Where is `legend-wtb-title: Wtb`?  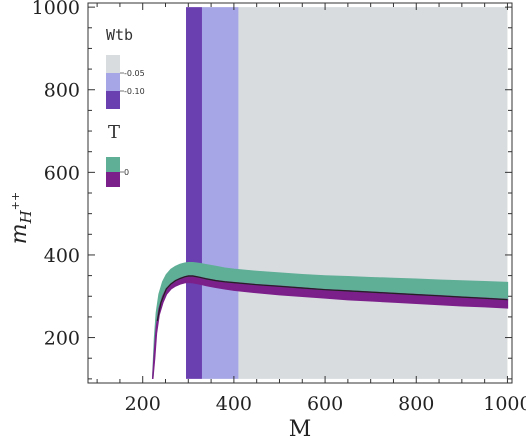
legend-wtb-title: Wtb is located at coordinates (119, 35).